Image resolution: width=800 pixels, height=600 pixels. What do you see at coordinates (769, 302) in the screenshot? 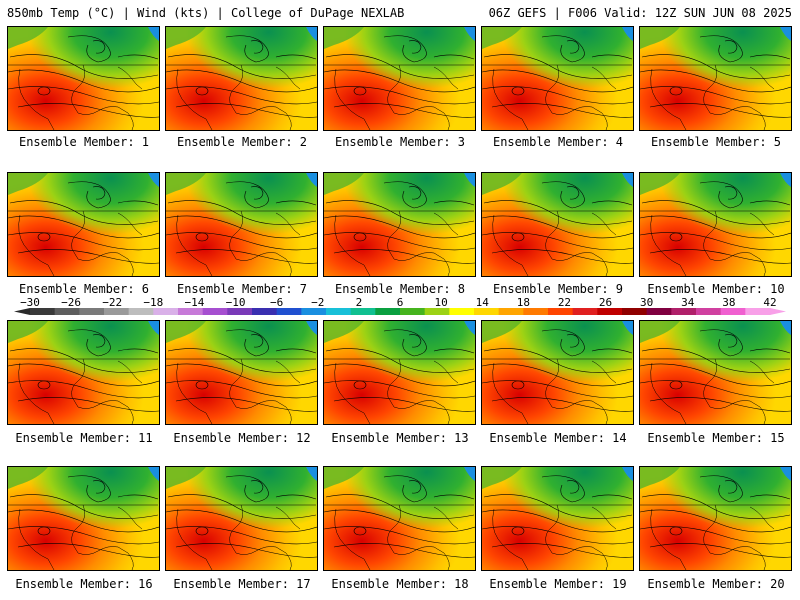
I see `colorbar-tick-label: 42` at bounding box center [769, 302].